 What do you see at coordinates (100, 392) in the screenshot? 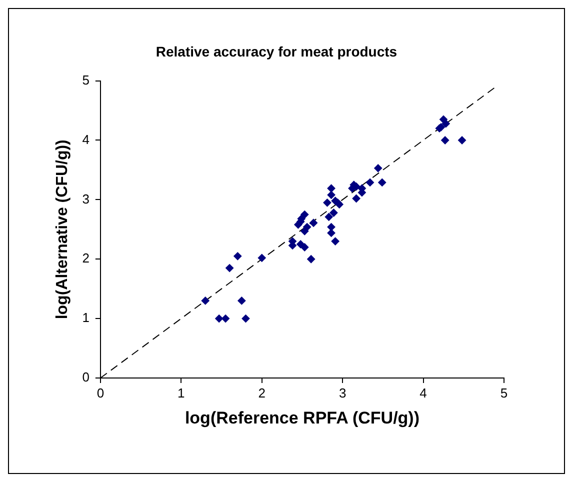
I see `x-tick-label: 0` at bounding box center [100, 392].